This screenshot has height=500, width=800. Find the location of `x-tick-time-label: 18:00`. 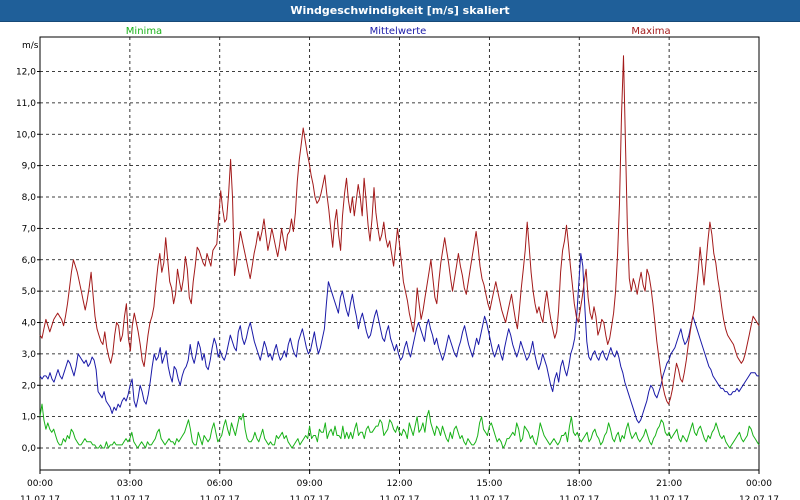

x-tick-time-label: 18:00 is located at coordinates (579, 484).